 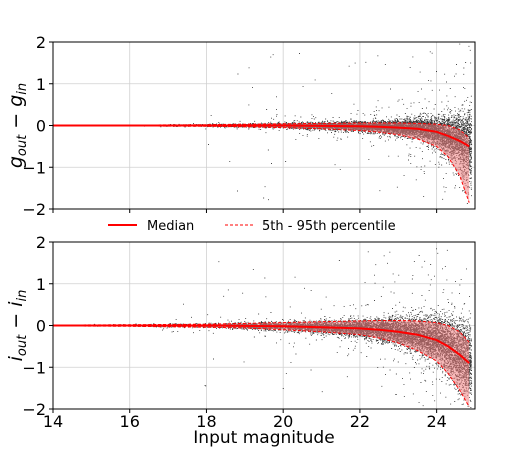 I want to click on ylabel-top-a: g, so click(x=16, y=162).